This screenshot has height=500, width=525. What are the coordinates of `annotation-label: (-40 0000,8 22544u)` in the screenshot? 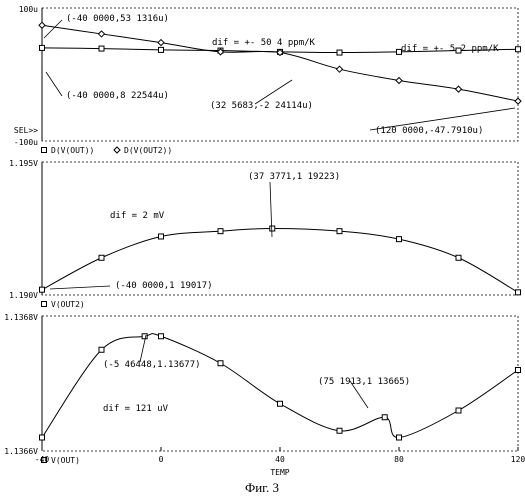 It's located at (117, 96).